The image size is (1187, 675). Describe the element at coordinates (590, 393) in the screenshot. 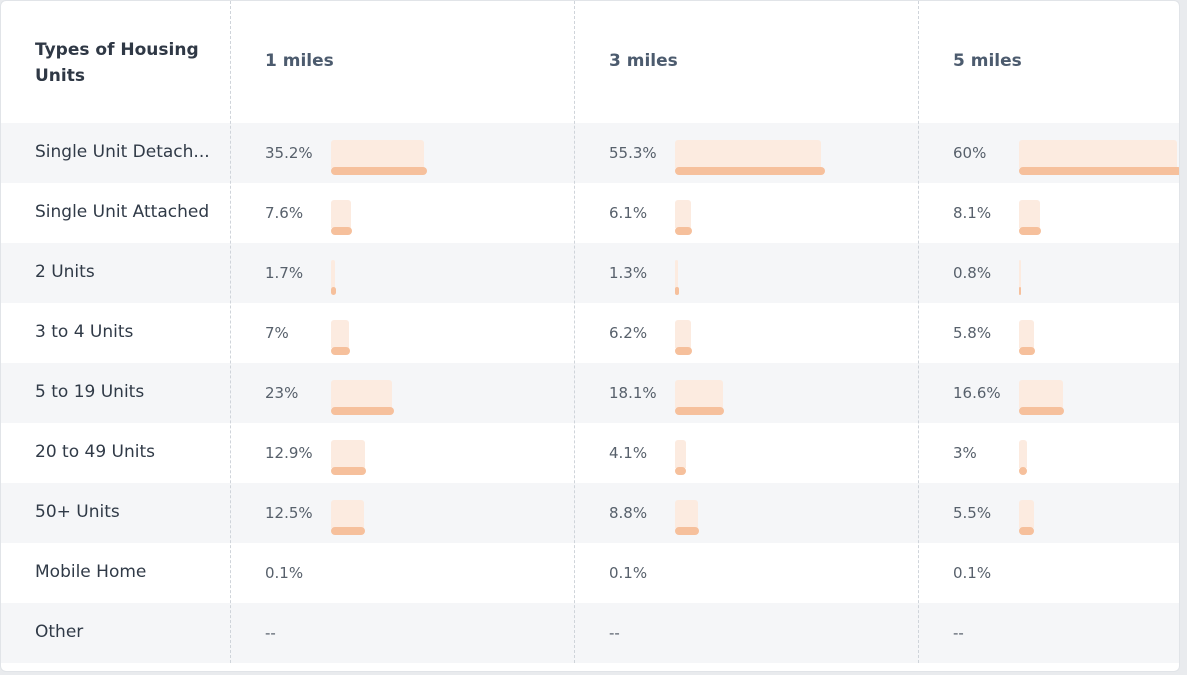

I see `table-row: 5 to 19 Units 23% 18.1% 16.6%` at that location.